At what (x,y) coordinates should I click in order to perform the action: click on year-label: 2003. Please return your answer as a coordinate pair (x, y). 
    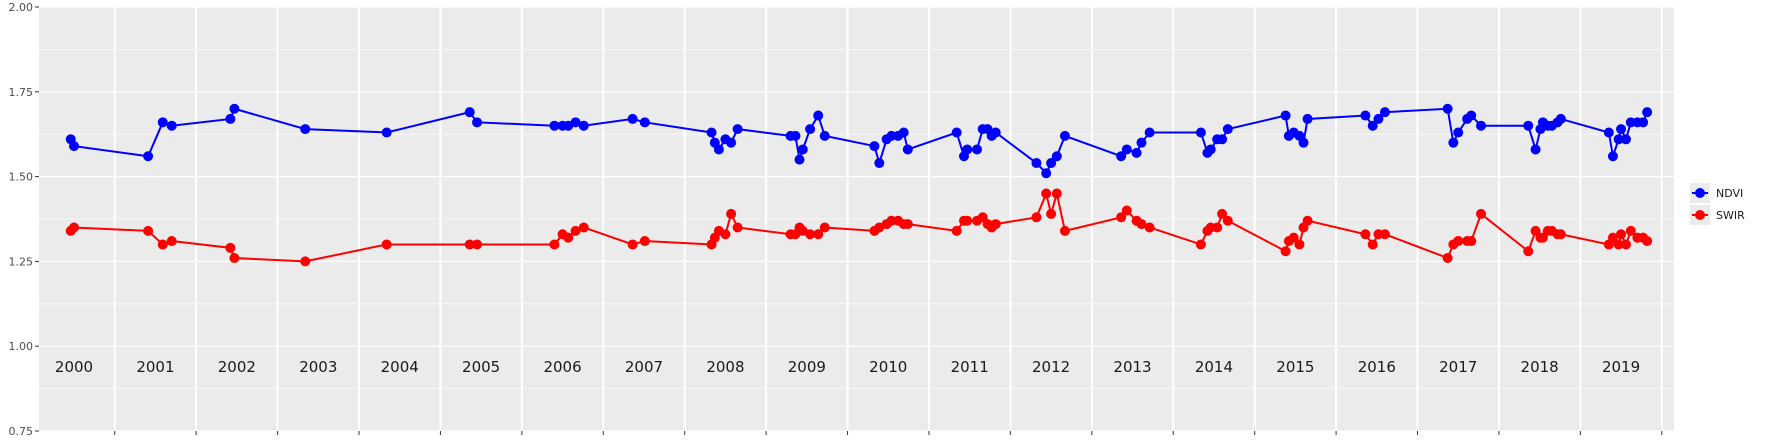
    Looking at the image, I should click on (318, 367).